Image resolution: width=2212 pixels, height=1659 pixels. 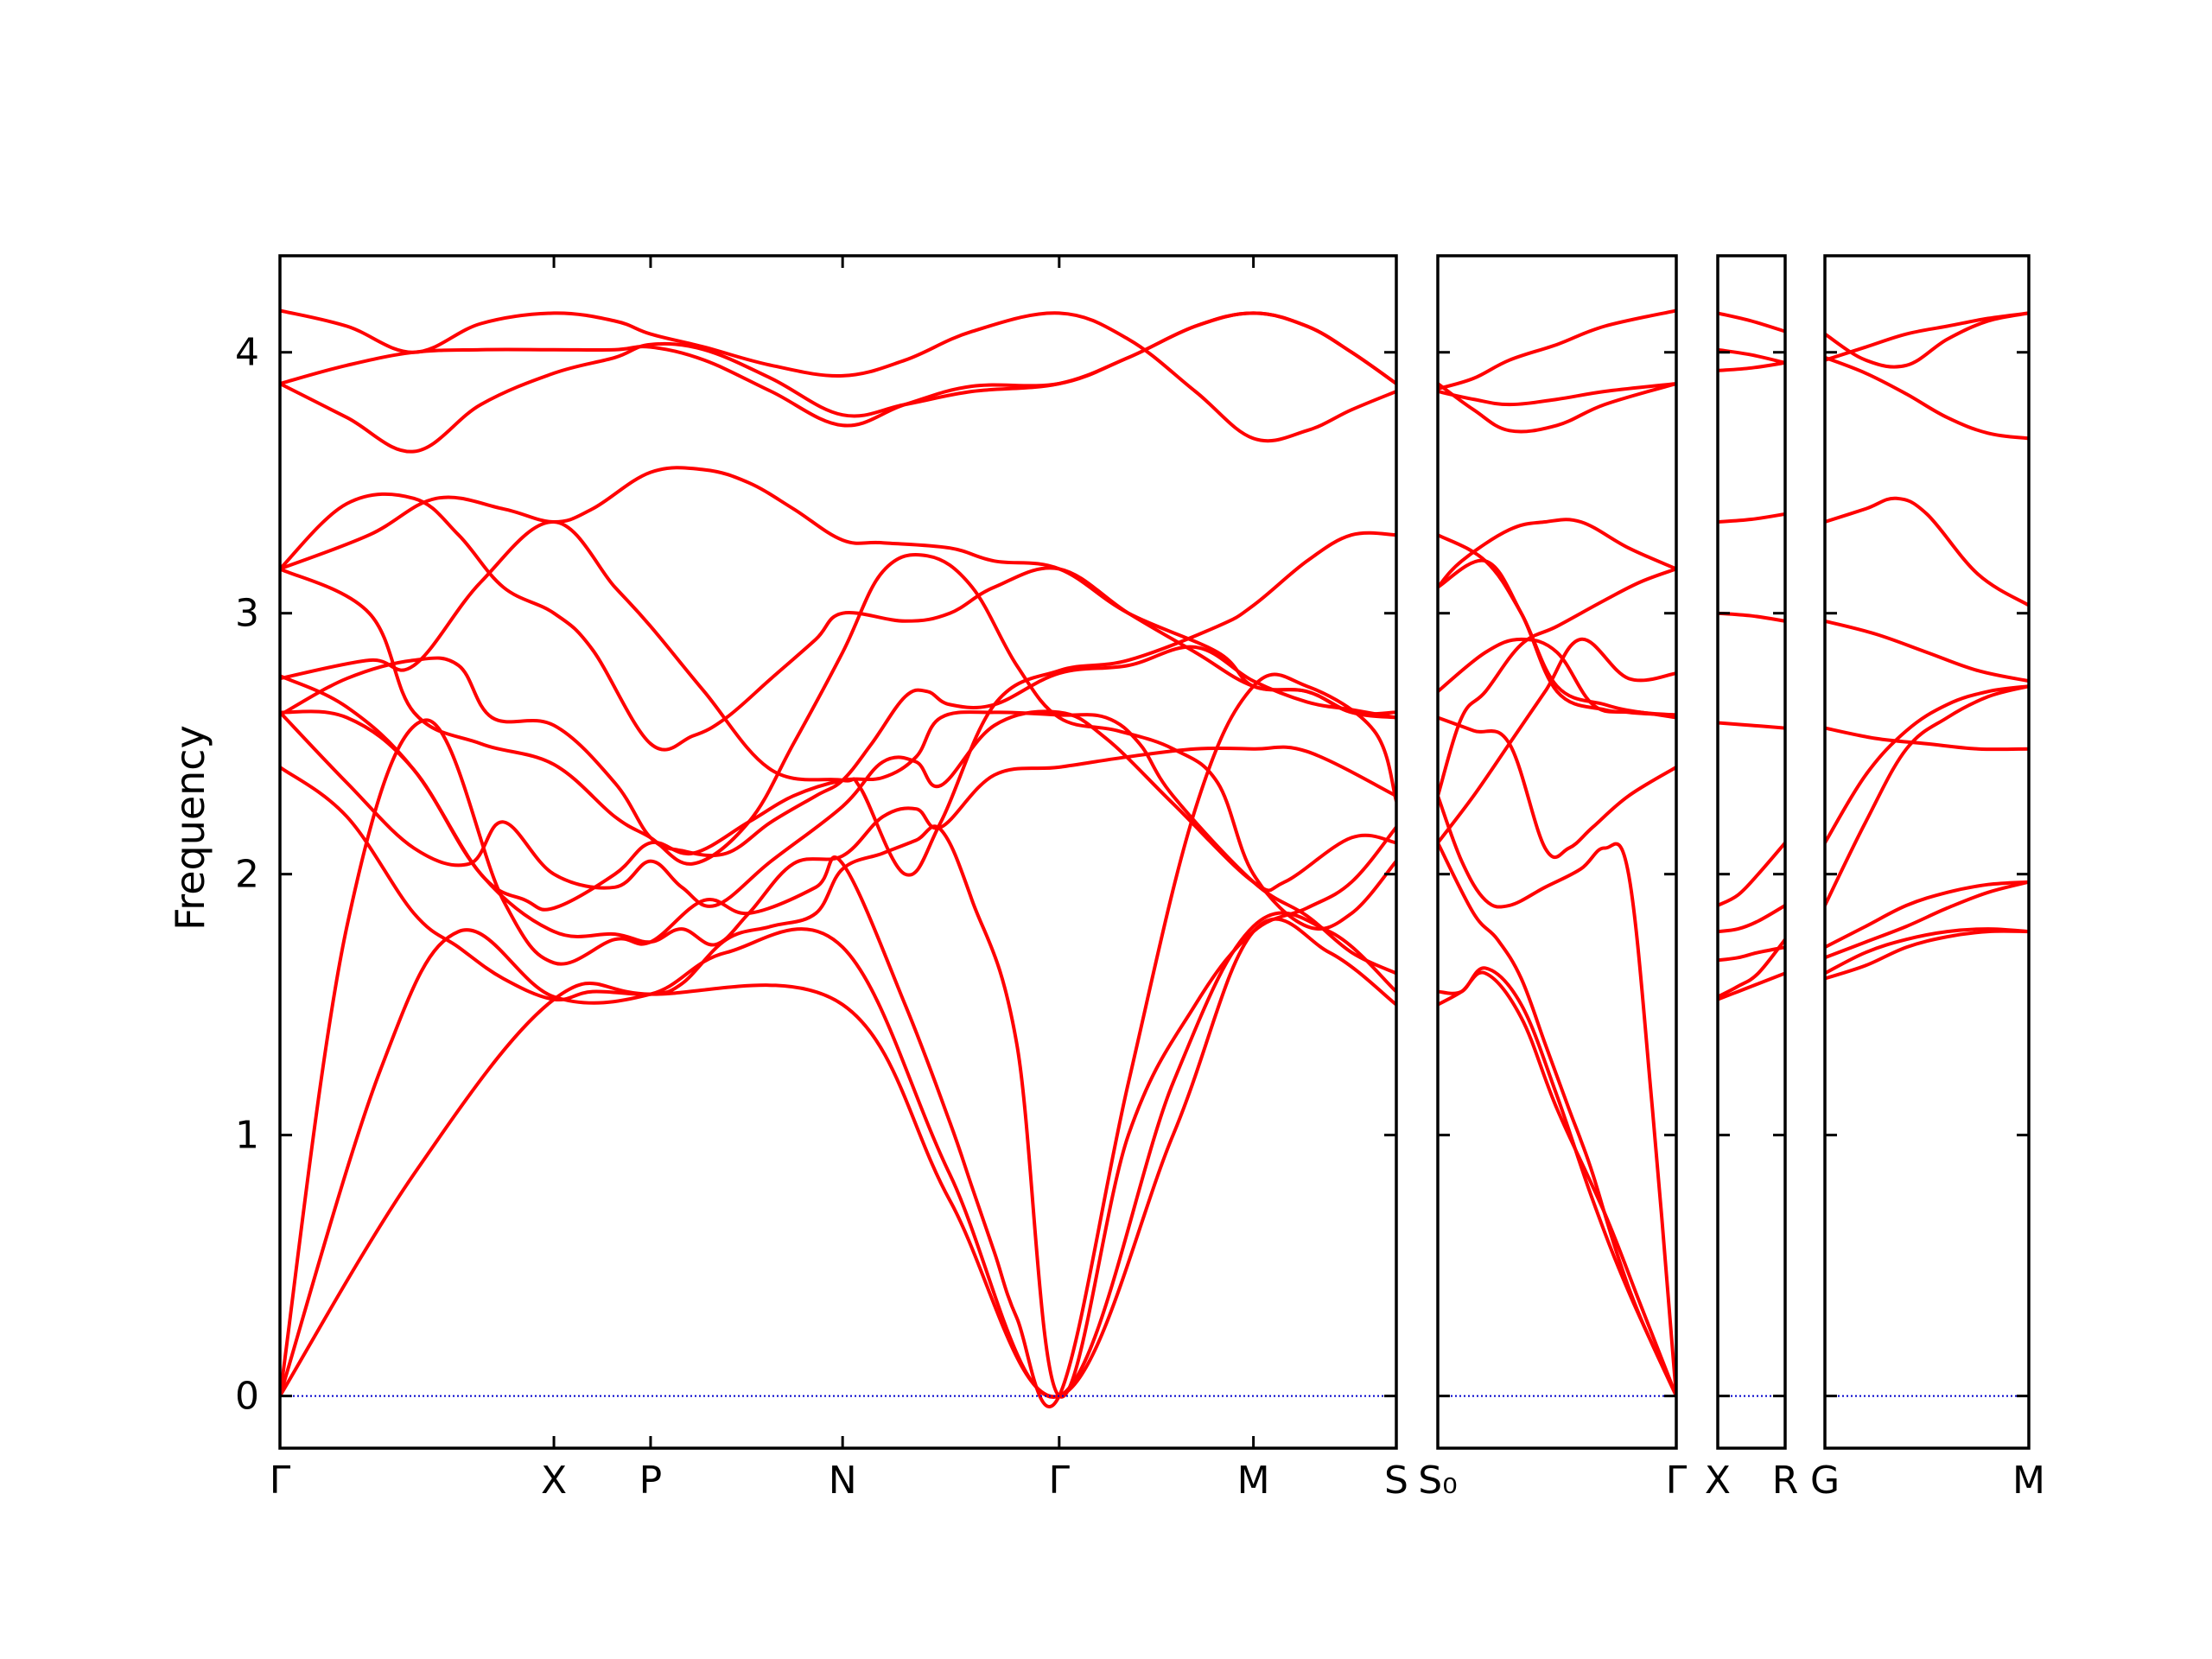 I want to click on x-tick-label: G, so click(x=1825, y=1481).